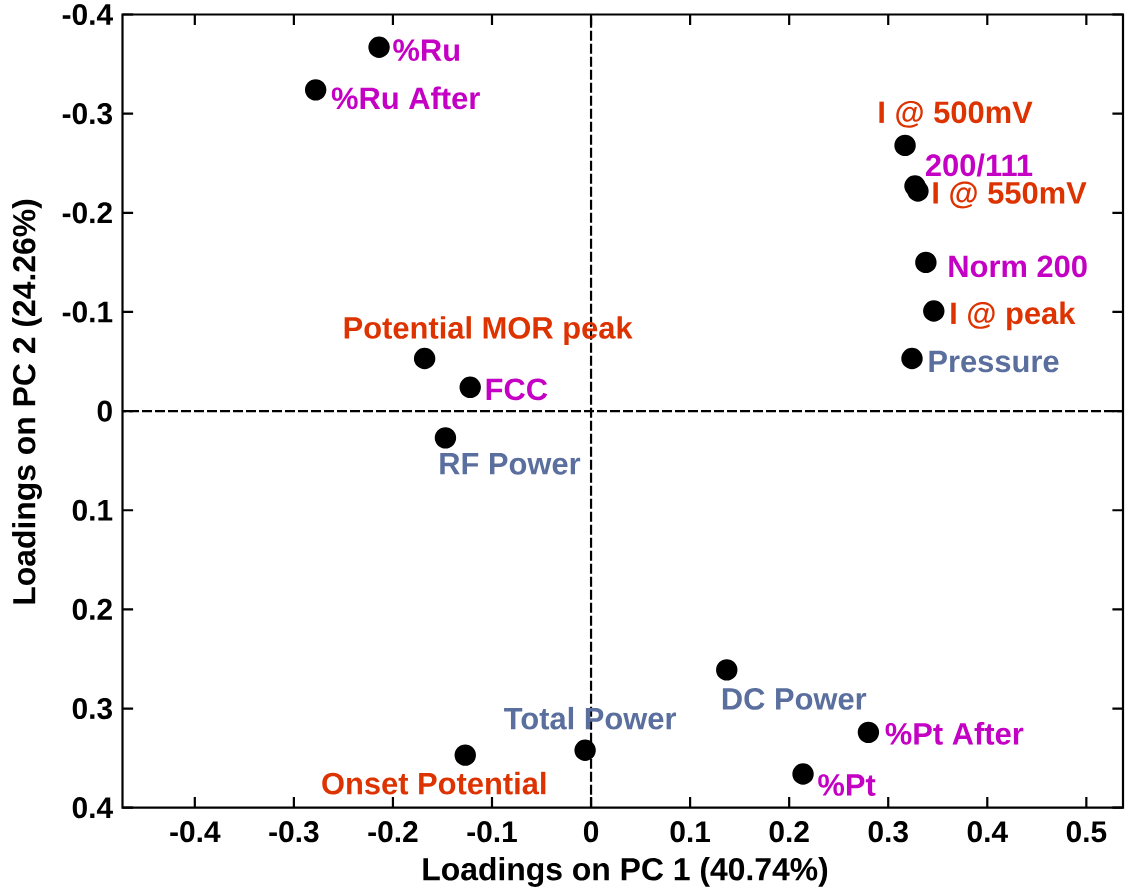  I want to click on annotation: I @ peak, so click(1013, 316).